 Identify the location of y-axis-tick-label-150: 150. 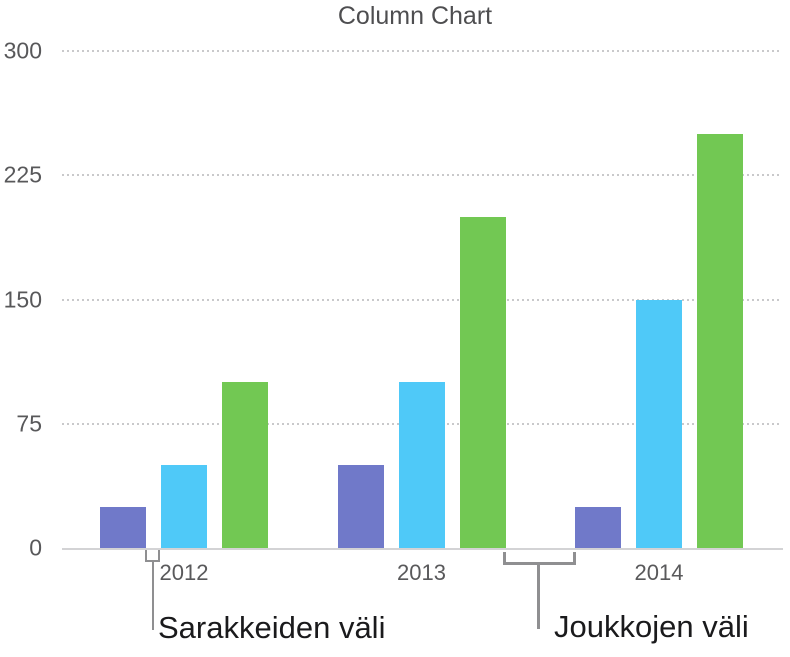
(22, 299).